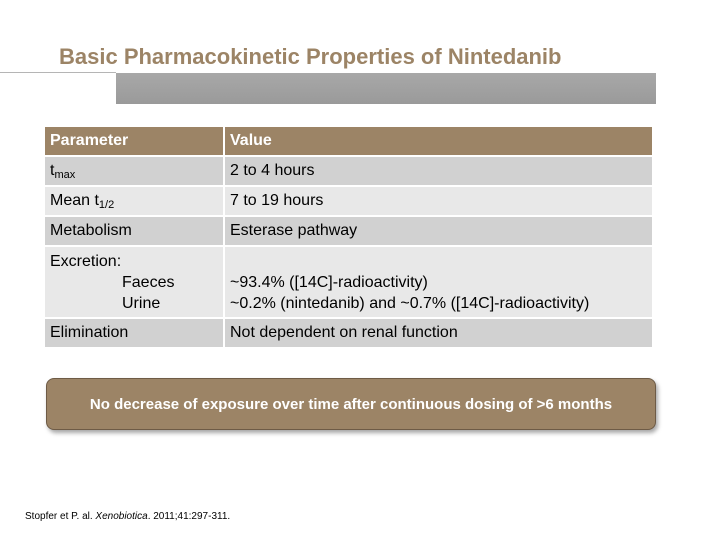 Image resolution: width=720 pixels, height=540 pixels. I want to click on header-band, so click(386, 88).